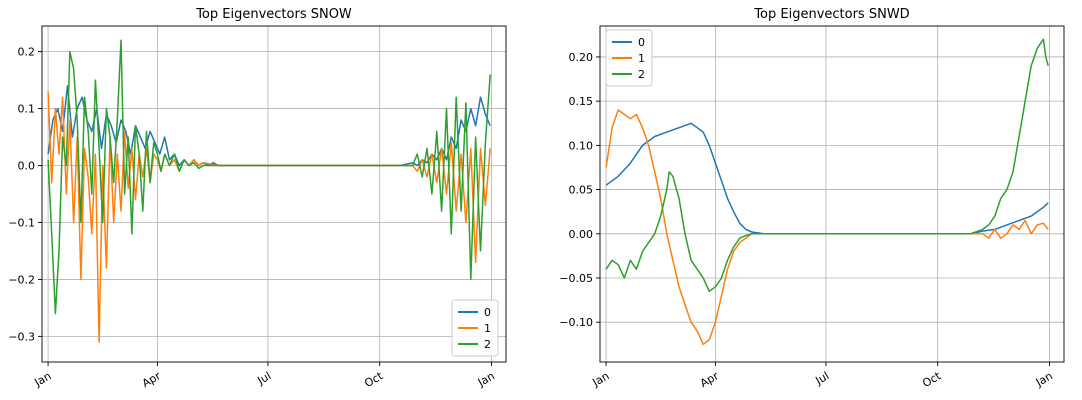 This screenshot has width=1082, height=400. What do you see at coordinates (21, 222) in the screenshot?
I see `y-tick-label: −0.1` at bounding box center [21, 222].